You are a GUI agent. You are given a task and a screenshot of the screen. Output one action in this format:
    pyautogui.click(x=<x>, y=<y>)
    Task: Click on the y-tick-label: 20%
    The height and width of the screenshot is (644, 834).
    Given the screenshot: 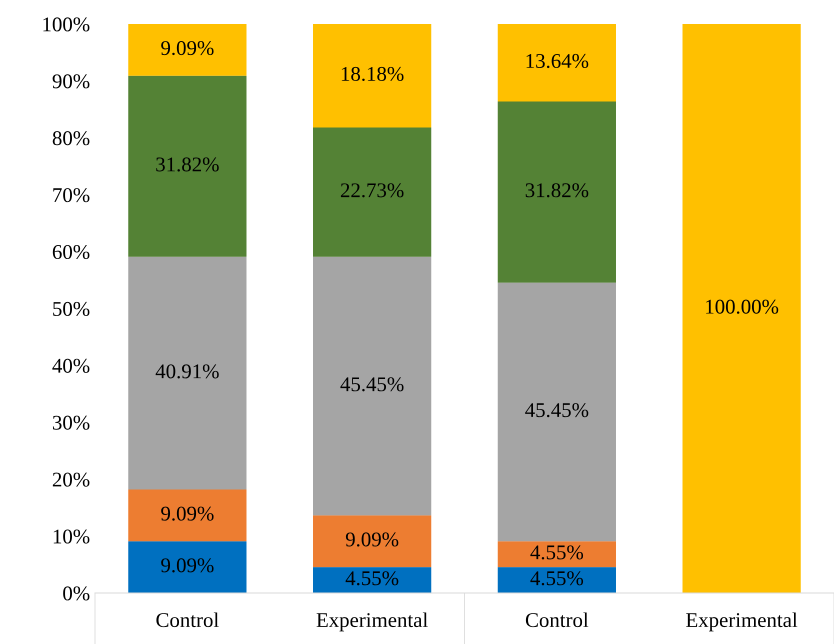 What is the action you would take?
    pyautogui.click(x=71, y=479)
    